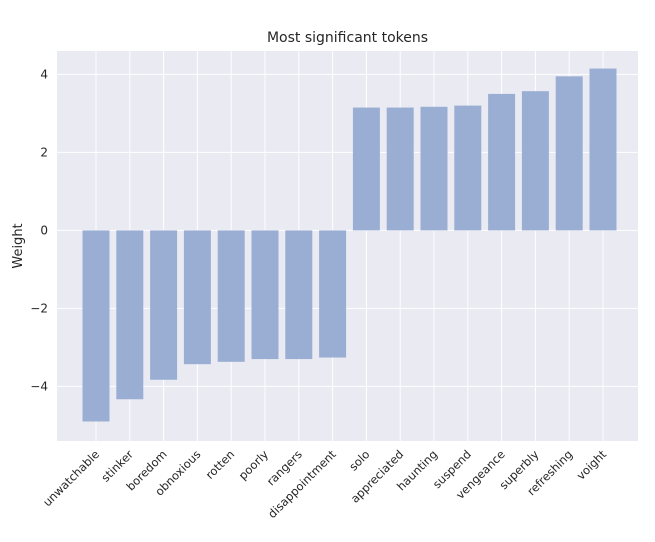 Image resolution: width=655 pixels, height=542 pixels. I want to click on bar-haunting, so click(434, 168).